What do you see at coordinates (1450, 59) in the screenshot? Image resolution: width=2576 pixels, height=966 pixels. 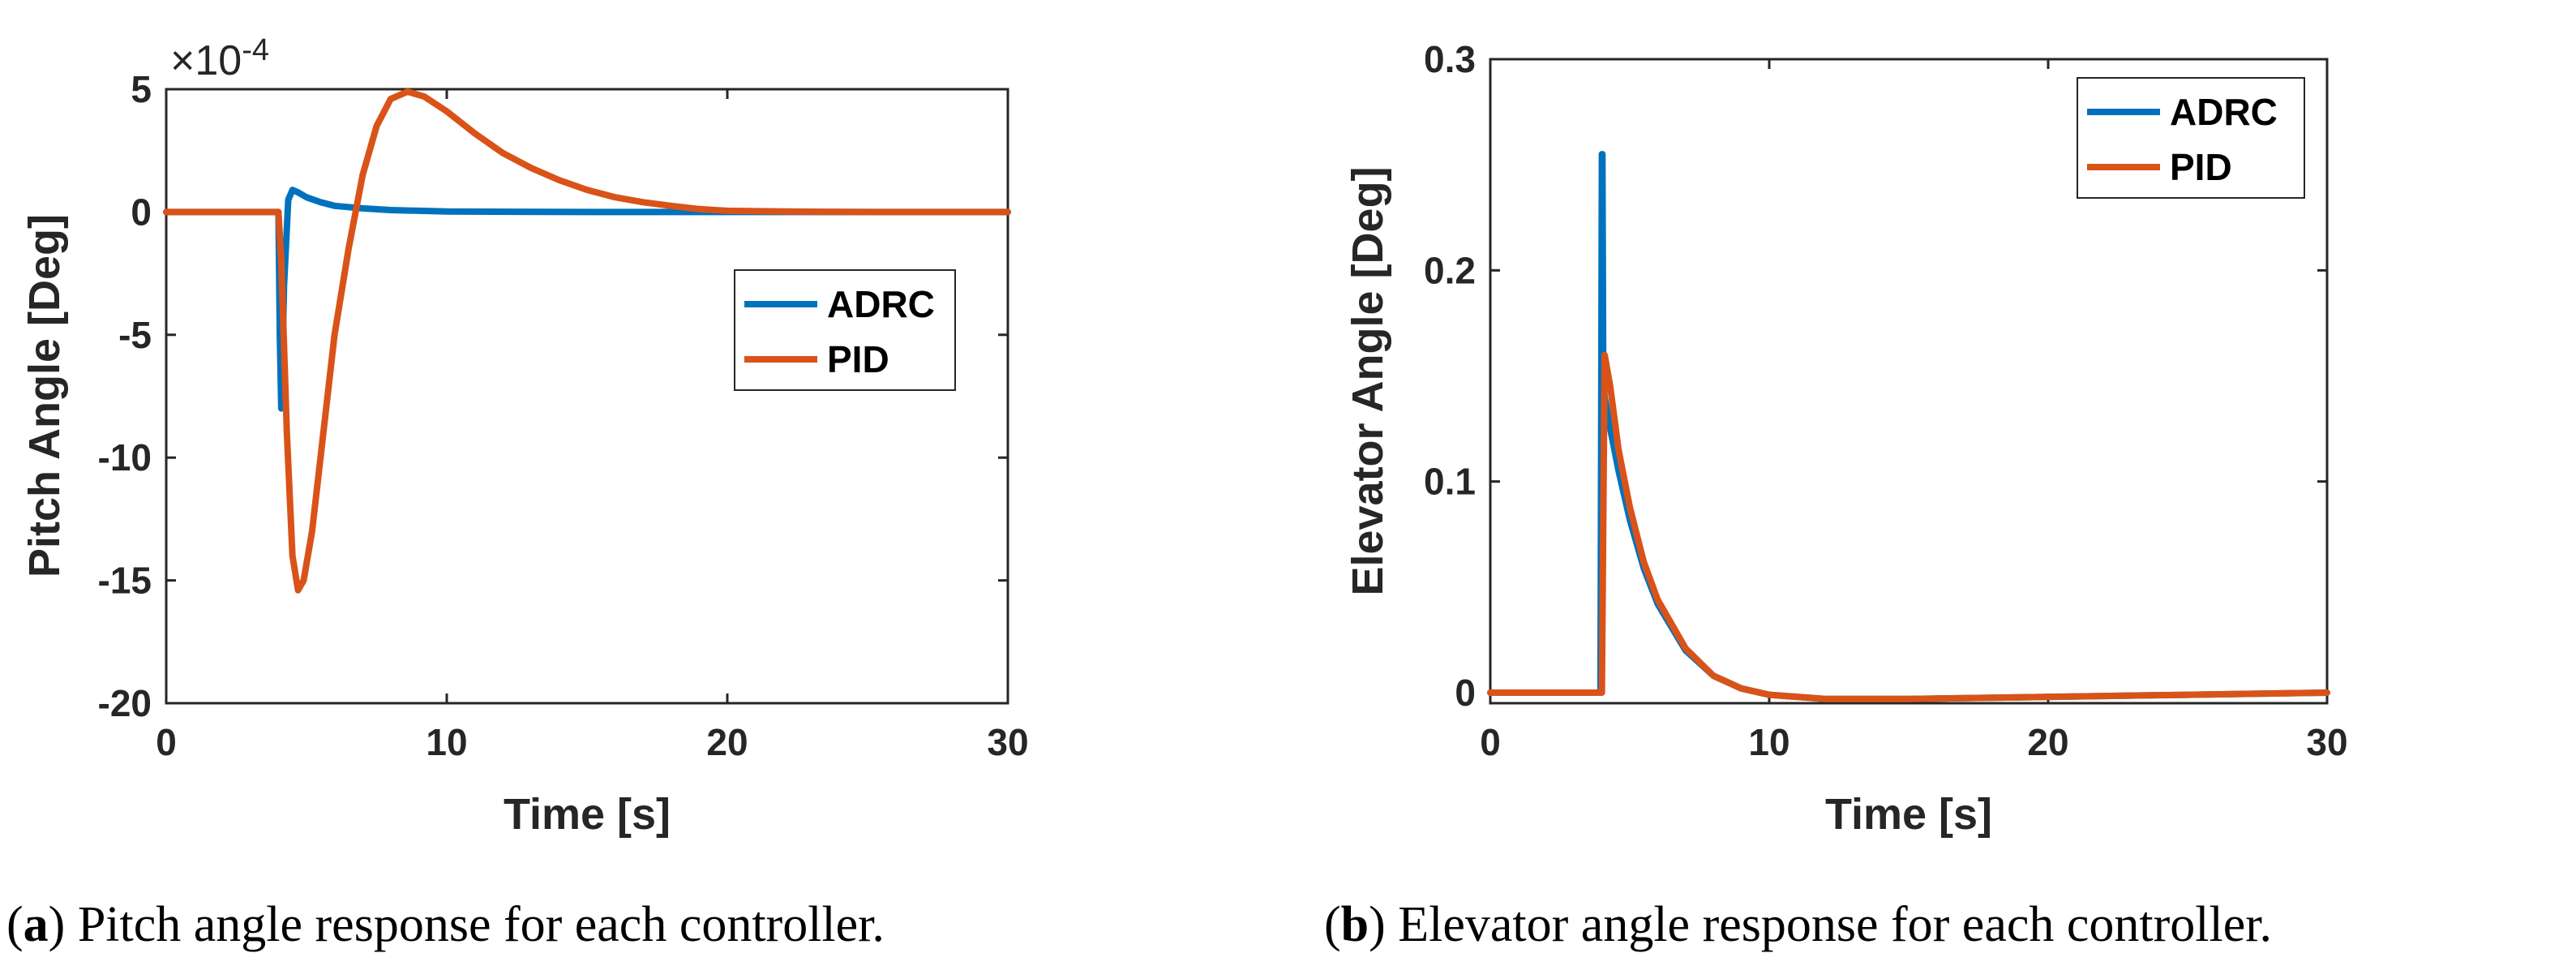 I see `y-tick-label: 0.3` at bounding box center [1450, 59].